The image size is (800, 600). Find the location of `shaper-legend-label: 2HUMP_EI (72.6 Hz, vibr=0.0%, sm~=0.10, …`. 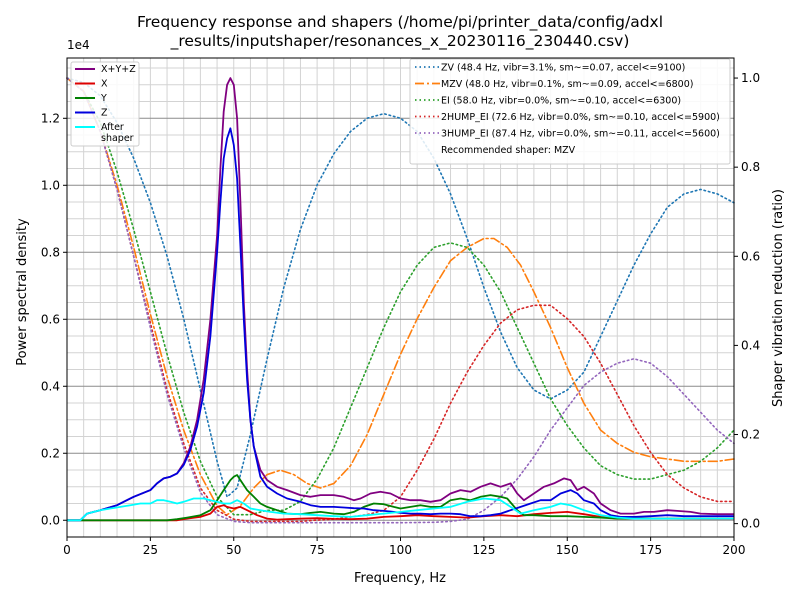

shaper-legend-label: 2HUMP_EI (72.6 Hz, vibr=0.0%, sm~=0.10, … is located at coordinates (580, 117).